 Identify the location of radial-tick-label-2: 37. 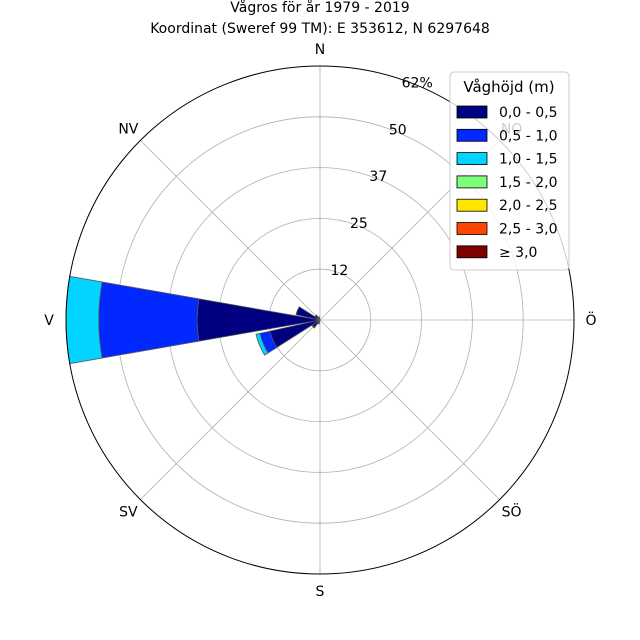
(378, 177).